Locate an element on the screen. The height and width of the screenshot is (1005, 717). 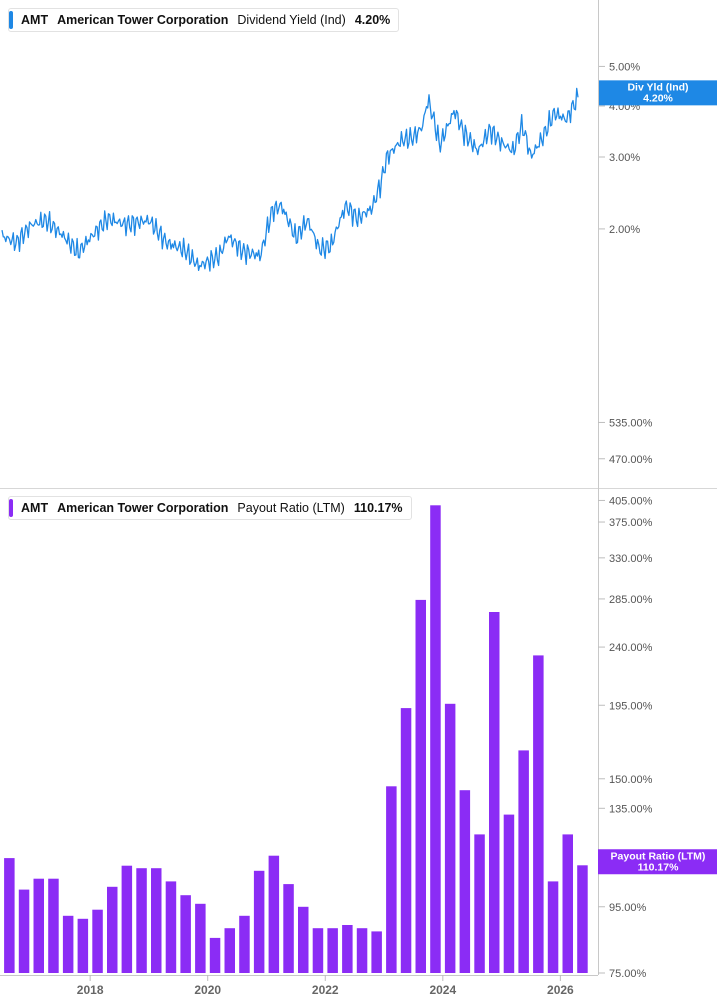
div-yld-value-tag: Div Yld (Ind)4.20% is located at coordinates (657, 93).